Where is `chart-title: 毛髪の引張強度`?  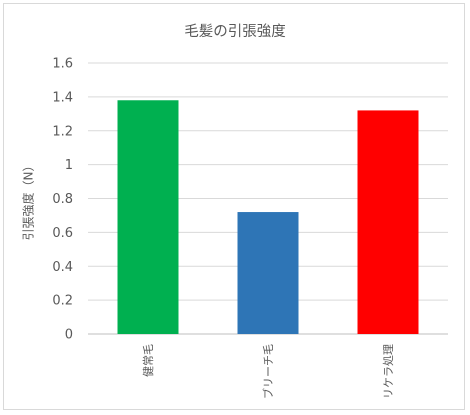 chart-title: 毛髪の引張強度 is located at coordinates (235, 32).